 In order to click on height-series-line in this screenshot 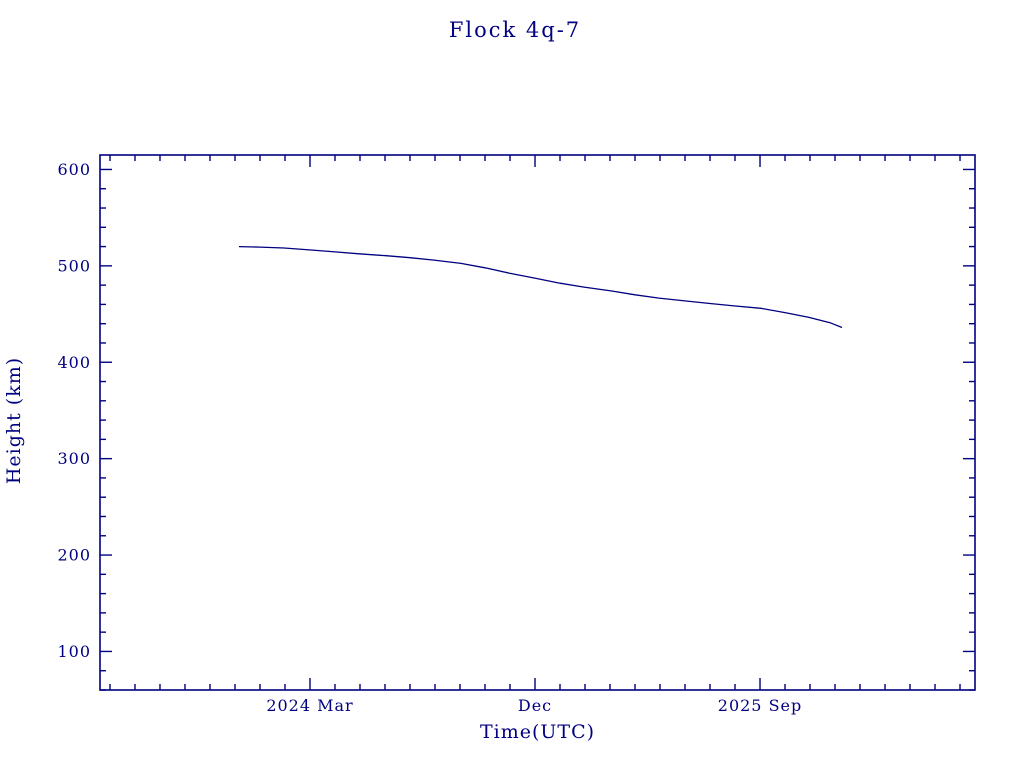, I will do `click(540, 287)`.